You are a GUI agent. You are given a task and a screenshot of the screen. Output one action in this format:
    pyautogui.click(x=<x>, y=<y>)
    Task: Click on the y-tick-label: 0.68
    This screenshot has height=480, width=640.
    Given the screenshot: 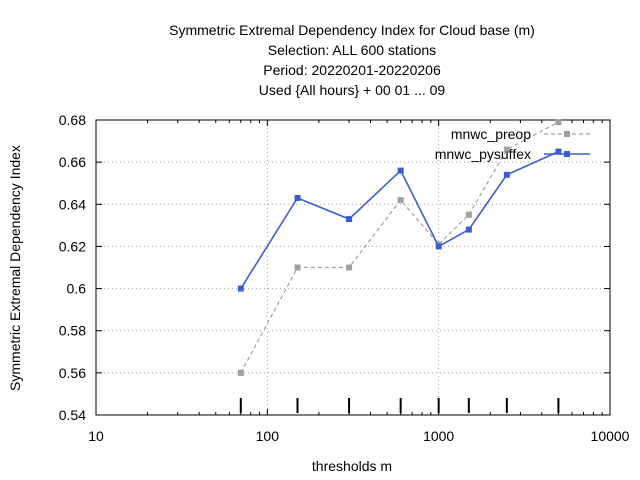 What is the action you would take?
    pyautogui.click(x=72, y=120)
    